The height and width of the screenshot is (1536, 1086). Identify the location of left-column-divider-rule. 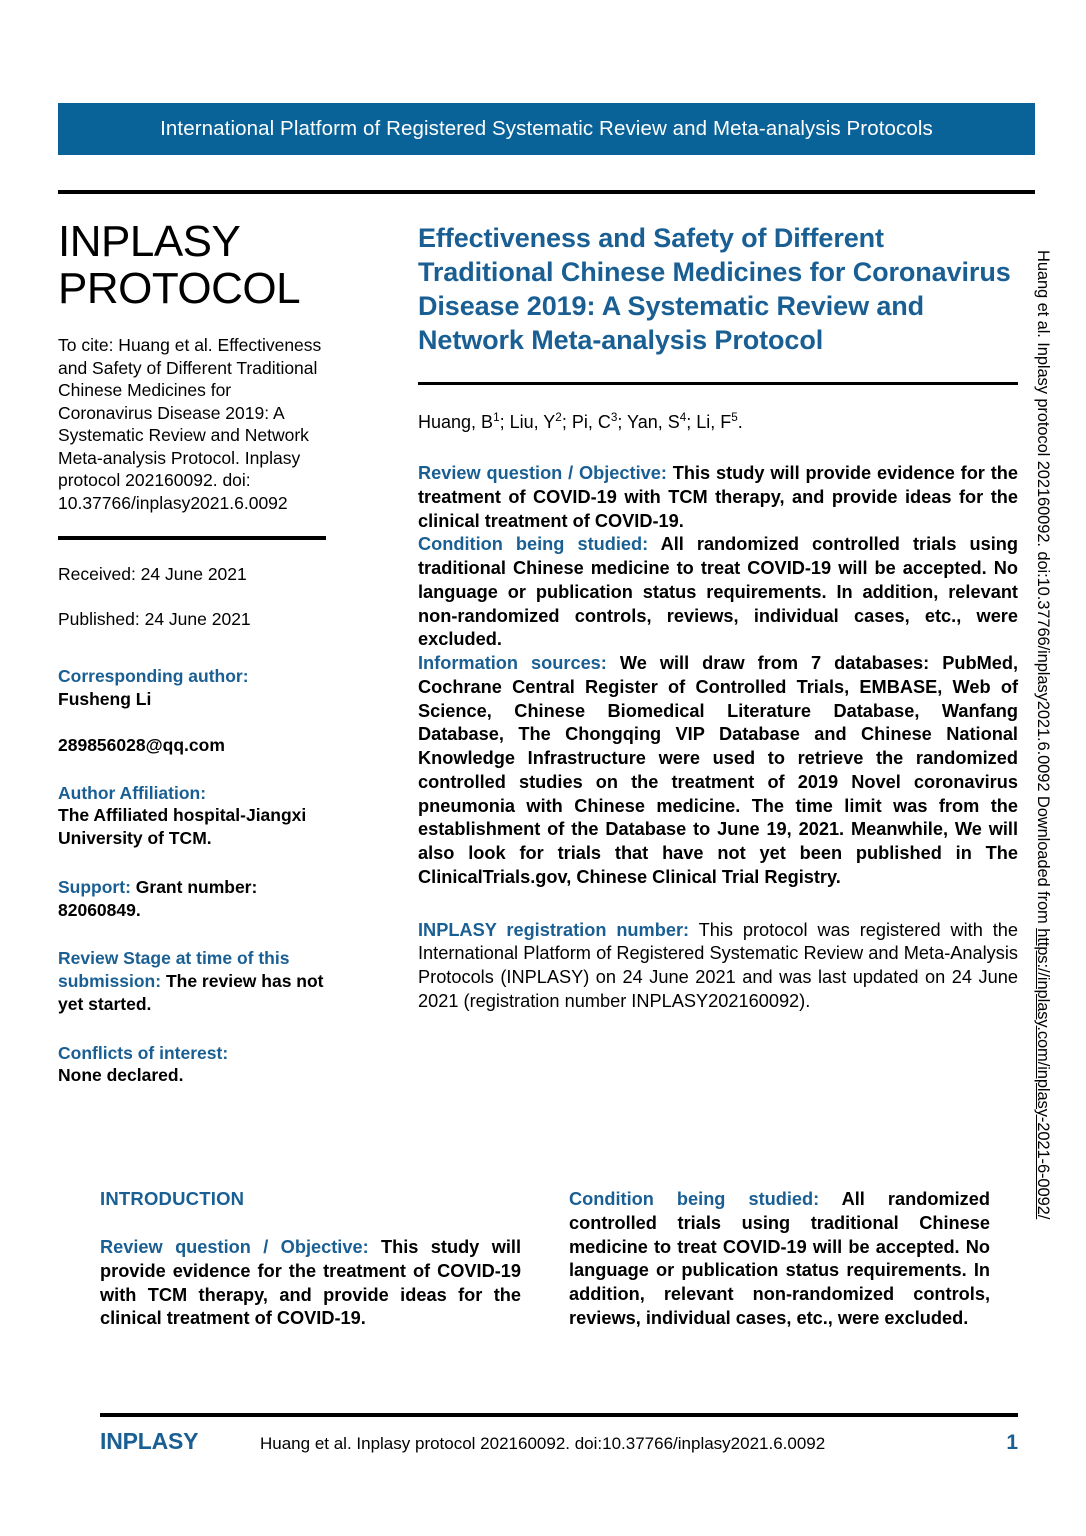
(192, 538).